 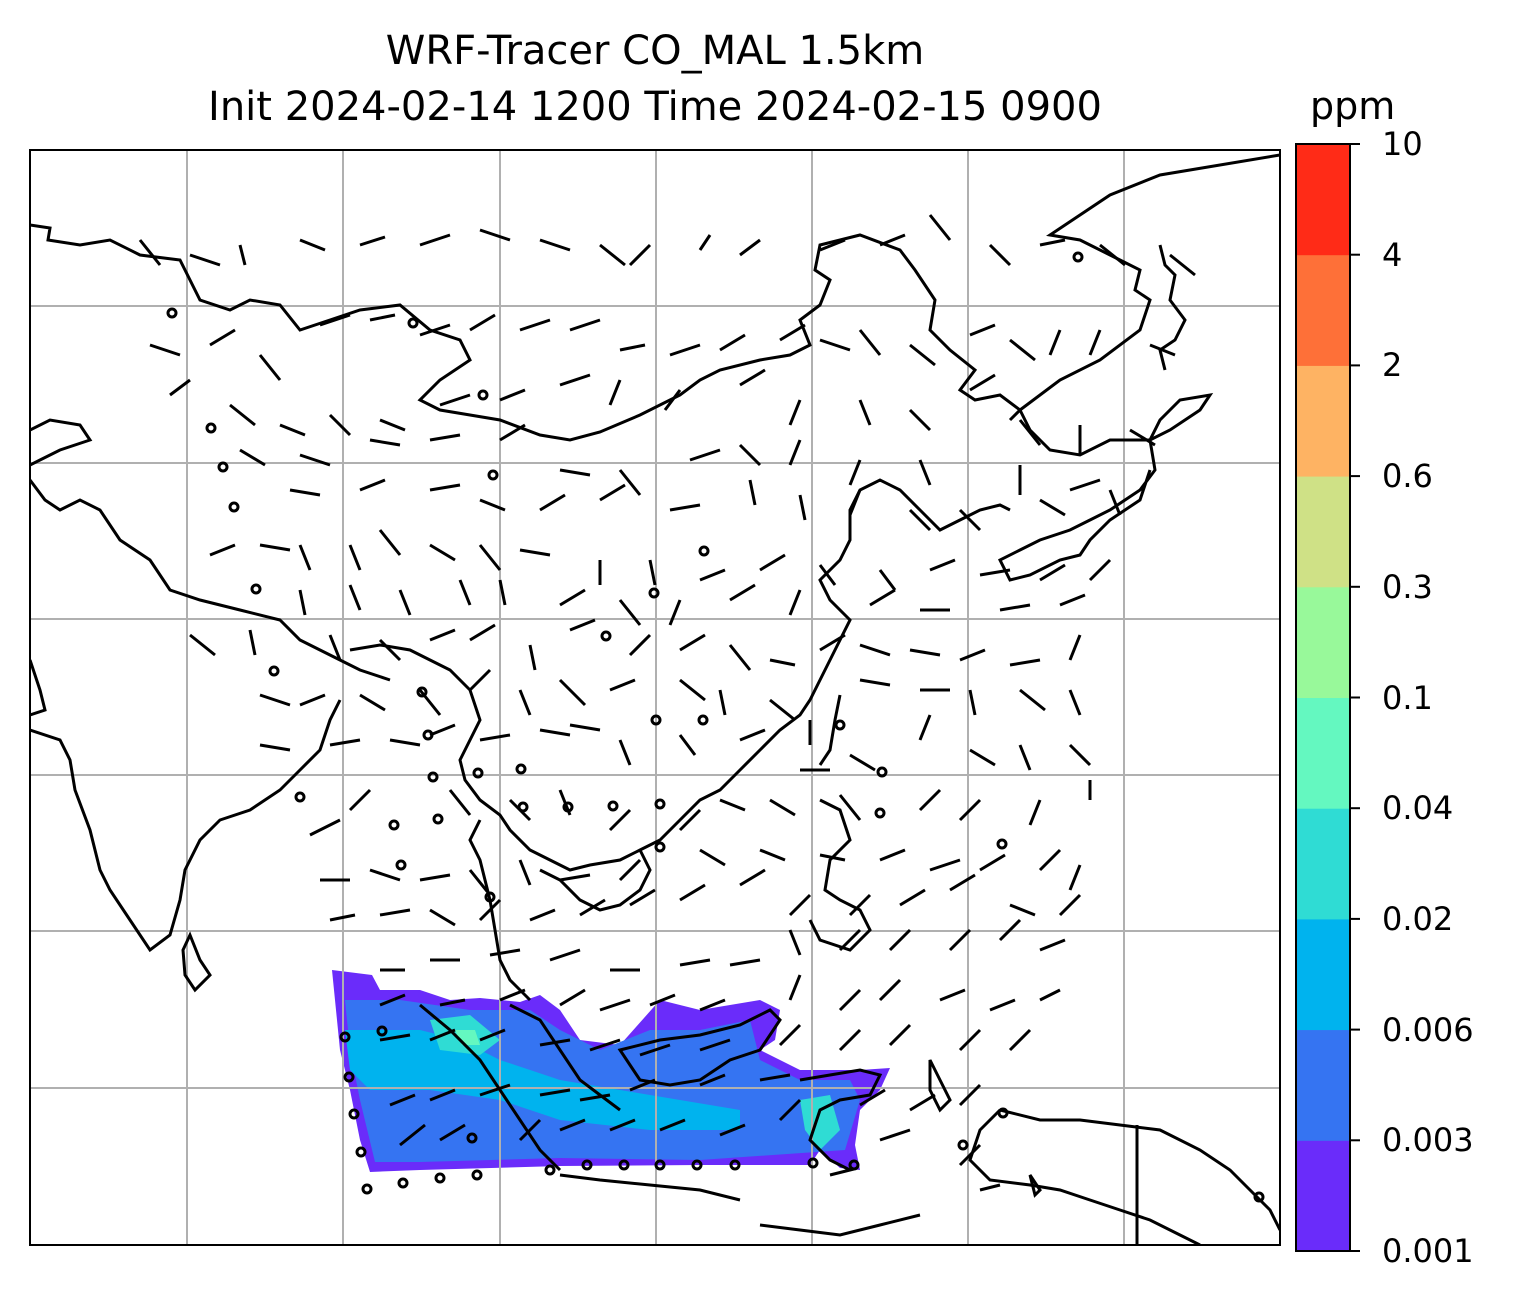 I want to click on colorbar-tick-label: 0.3, so click(x=1407, y=586).